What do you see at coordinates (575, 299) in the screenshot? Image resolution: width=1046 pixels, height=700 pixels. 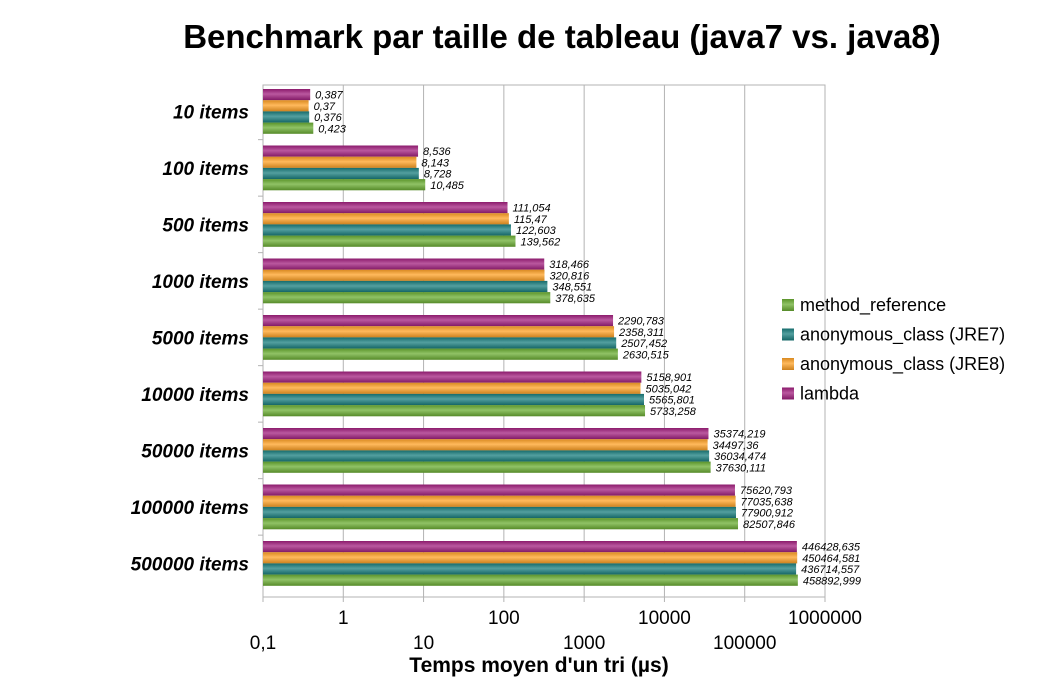 I see `data-label: 378,635` at bounding box center [575, 299].